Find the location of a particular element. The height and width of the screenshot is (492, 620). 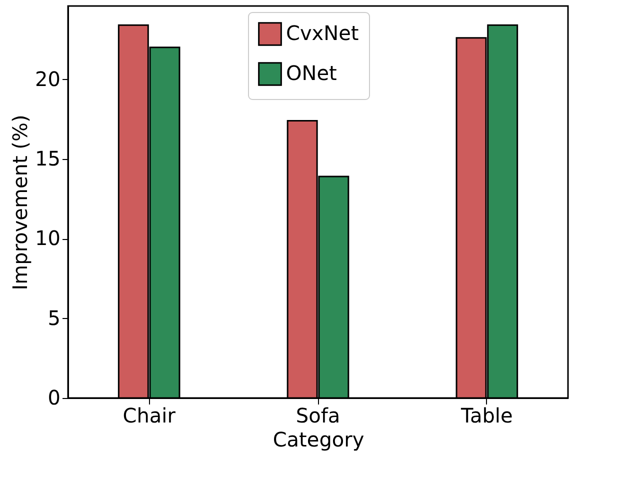

y-tick-label: 10 is located at coordinates (47, 238).